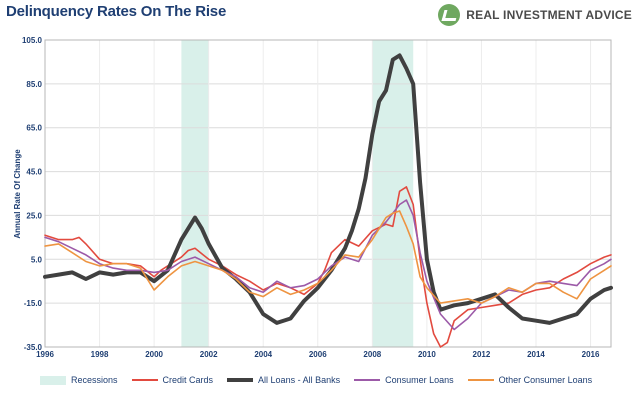 Image resolution: width=640 pixels, height=402 pixels. Describe the element at coordinates (427, 354) in the screenshot. I see `x-tick-label: 2010` at that location.